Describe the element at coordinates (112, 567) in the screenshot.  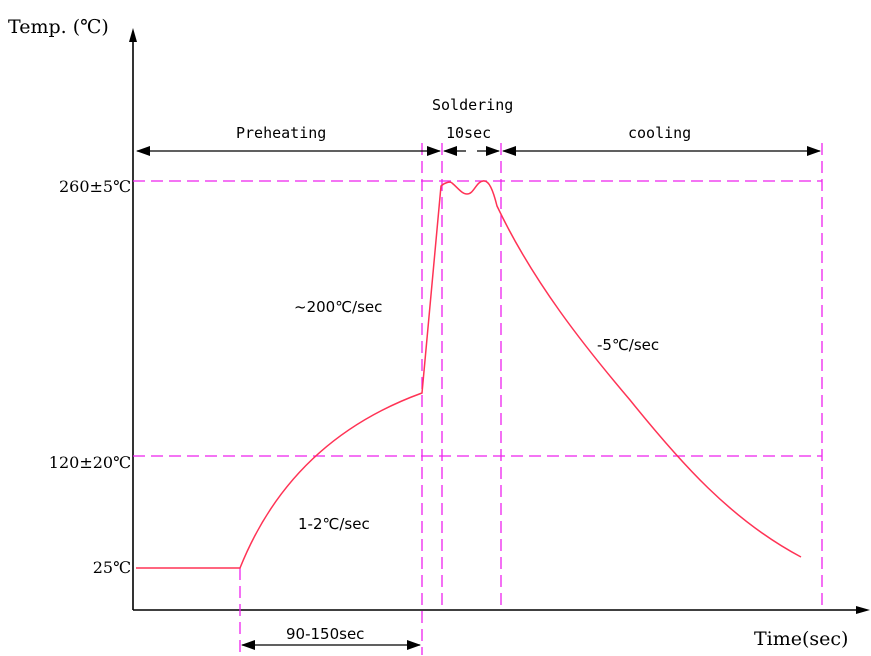
I see `ambient-temp-label: 25℃` at that location.